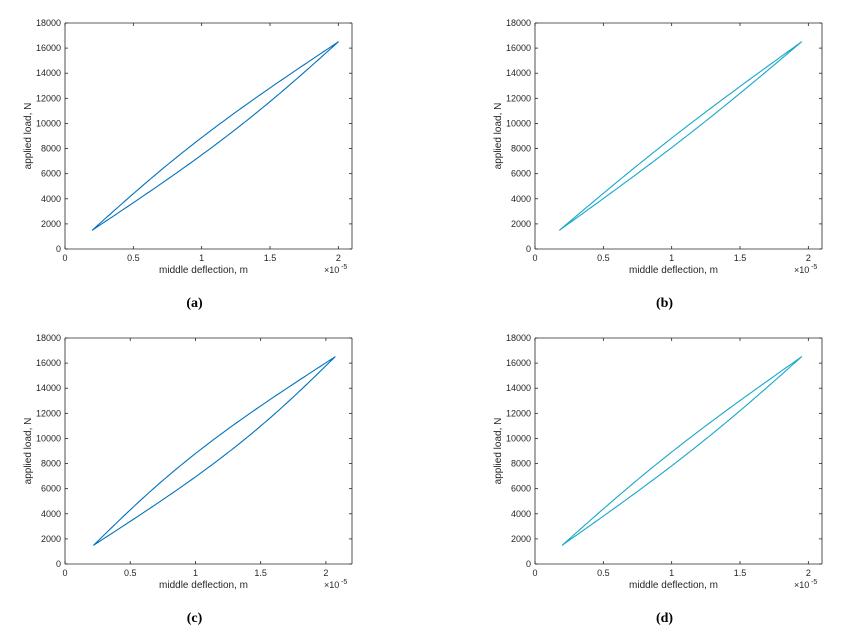 The width and height of the screenshot is (865, 635). I want to click on panel-caption: (b), so click(664, 303).